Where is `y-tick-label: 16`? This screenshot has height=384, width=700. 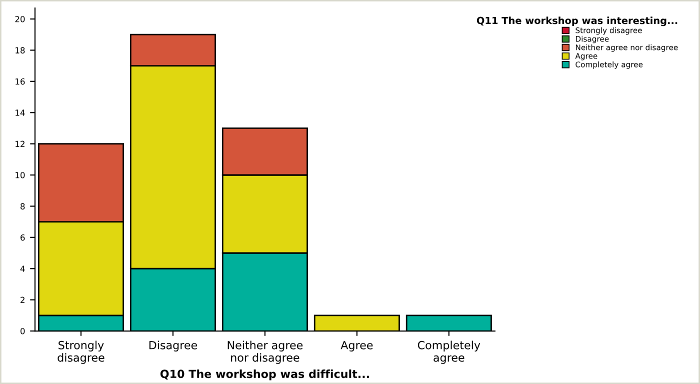 y-tick-label: 16 is located at coordinates (20, 81).